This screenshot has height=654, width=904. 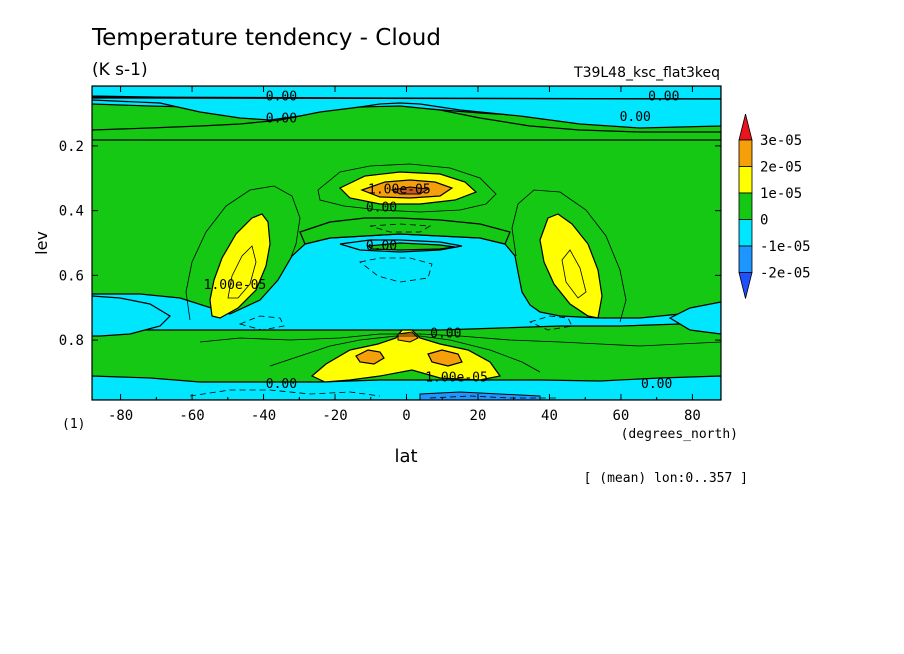 I want to click on x-tick-label: -60, so click(x=191, y=416).